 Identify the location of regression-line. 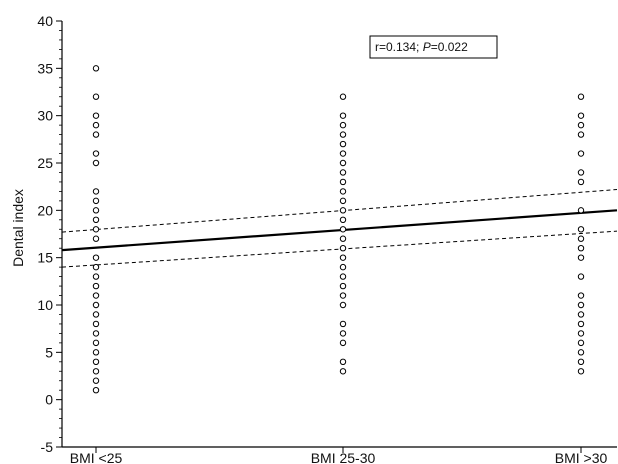
(339, 230).